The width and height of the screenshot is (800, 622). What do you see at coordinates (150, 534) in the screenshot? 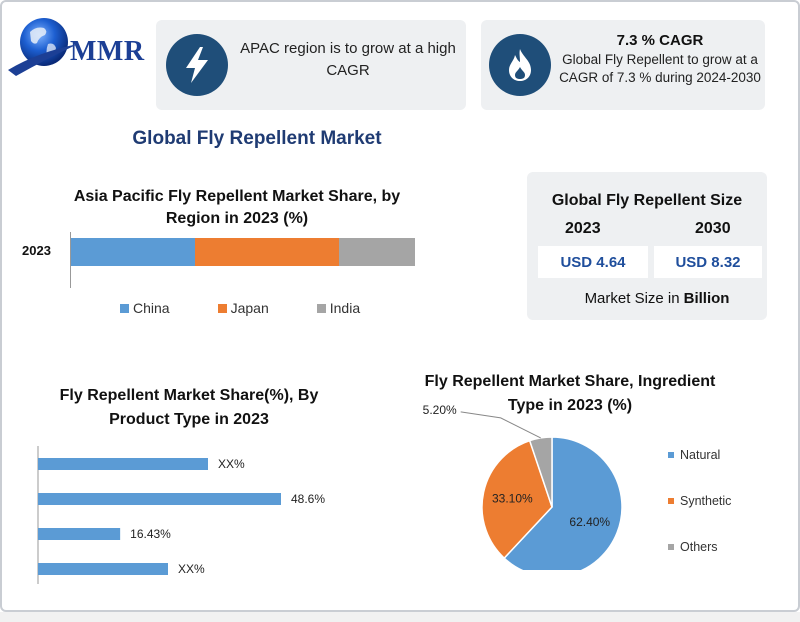
I see `product-bar-label: 16.43%` at bounding box center [150, 534].